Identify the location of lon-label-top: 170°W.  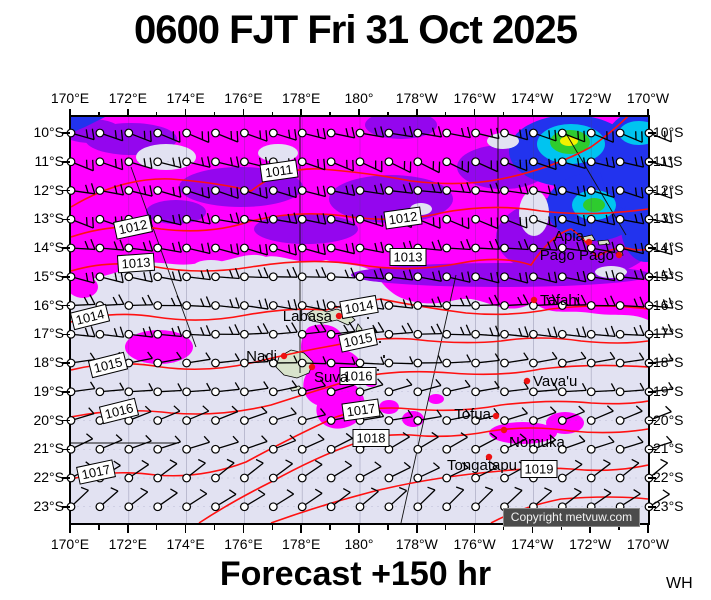
(648, 98).